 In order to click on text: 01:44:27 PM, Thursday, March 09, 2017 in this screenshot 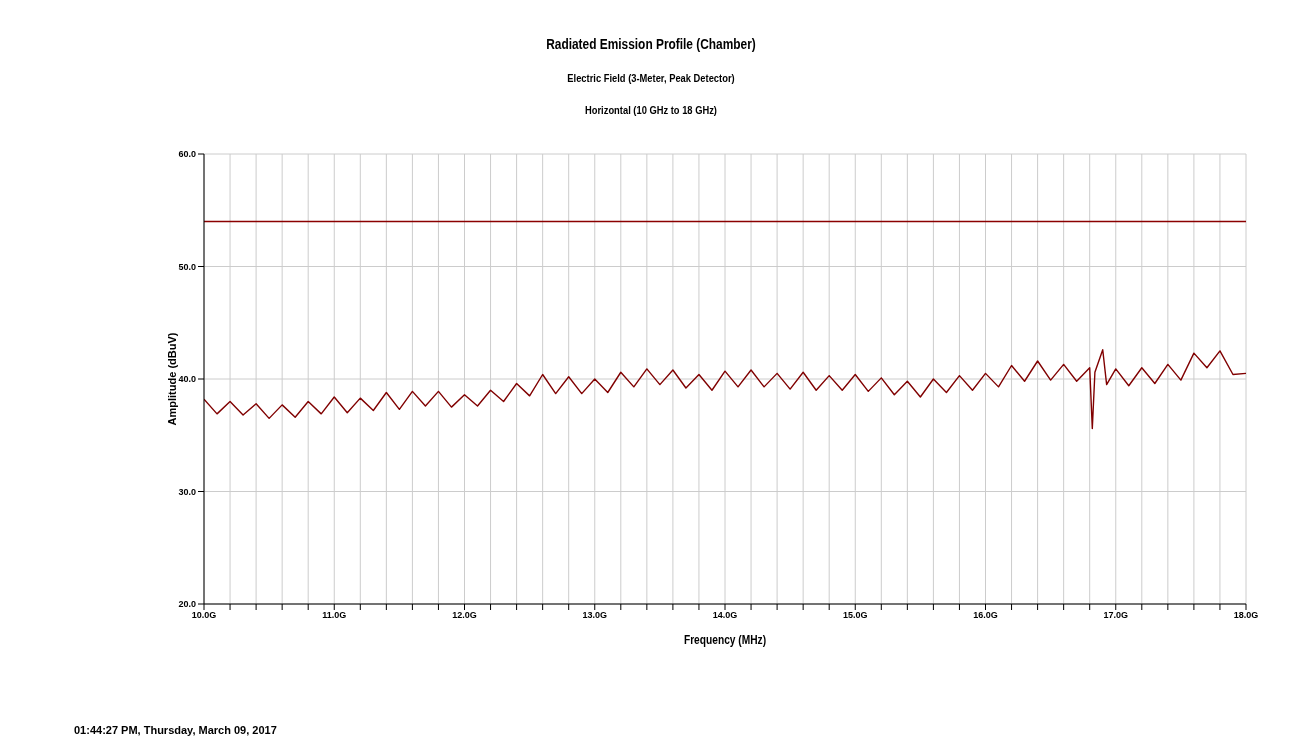, I will do `click(175, 730)`.